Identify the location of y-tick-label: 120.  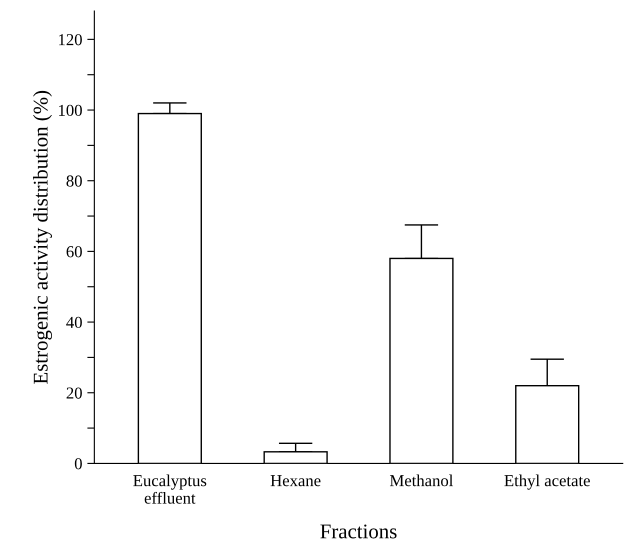
(70, 40).